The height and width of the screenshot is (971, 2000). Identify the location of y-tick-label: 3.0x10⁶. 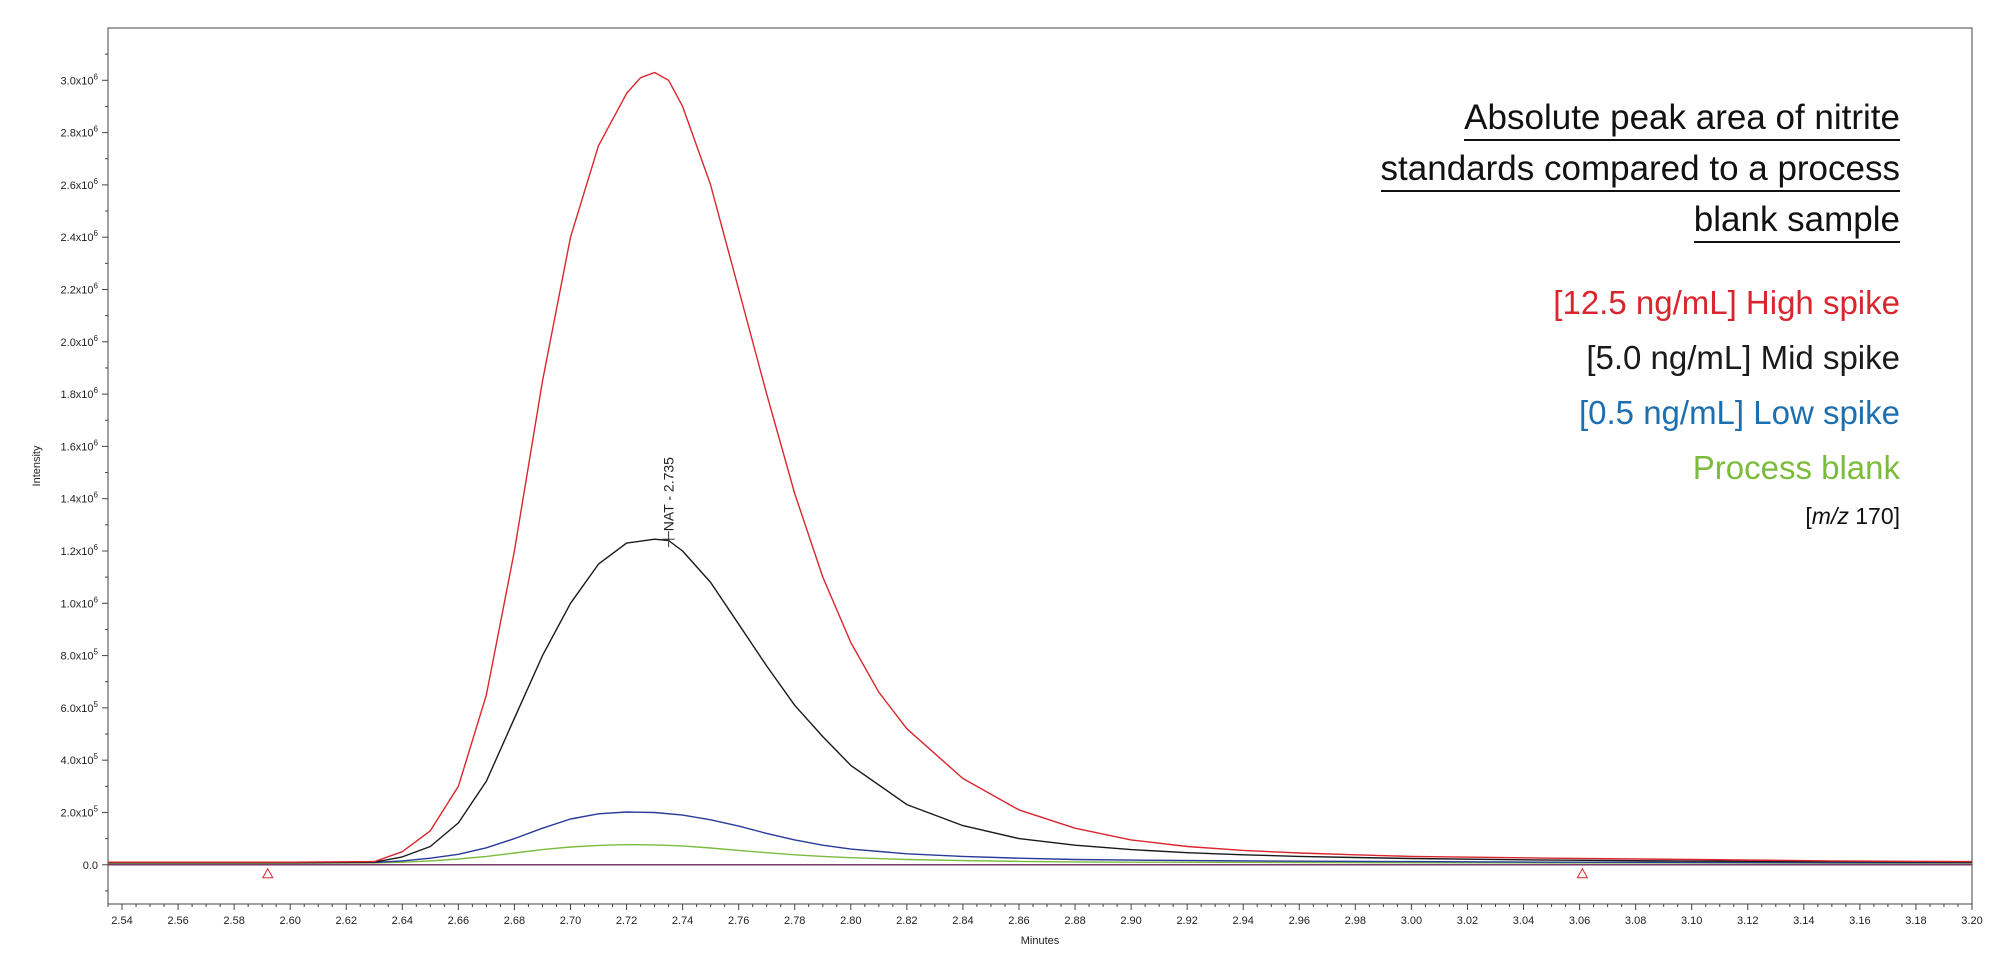
(80, 79).